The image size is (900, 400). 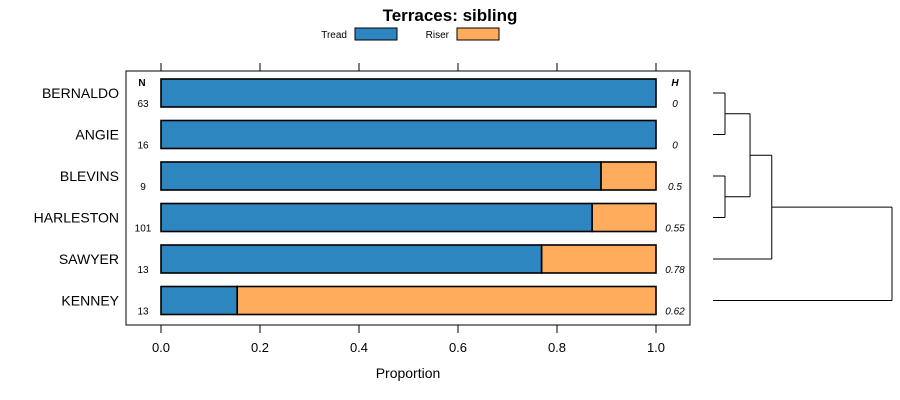 I want to click on n-value-bernaldo: 63, so click(x=143, y=104).